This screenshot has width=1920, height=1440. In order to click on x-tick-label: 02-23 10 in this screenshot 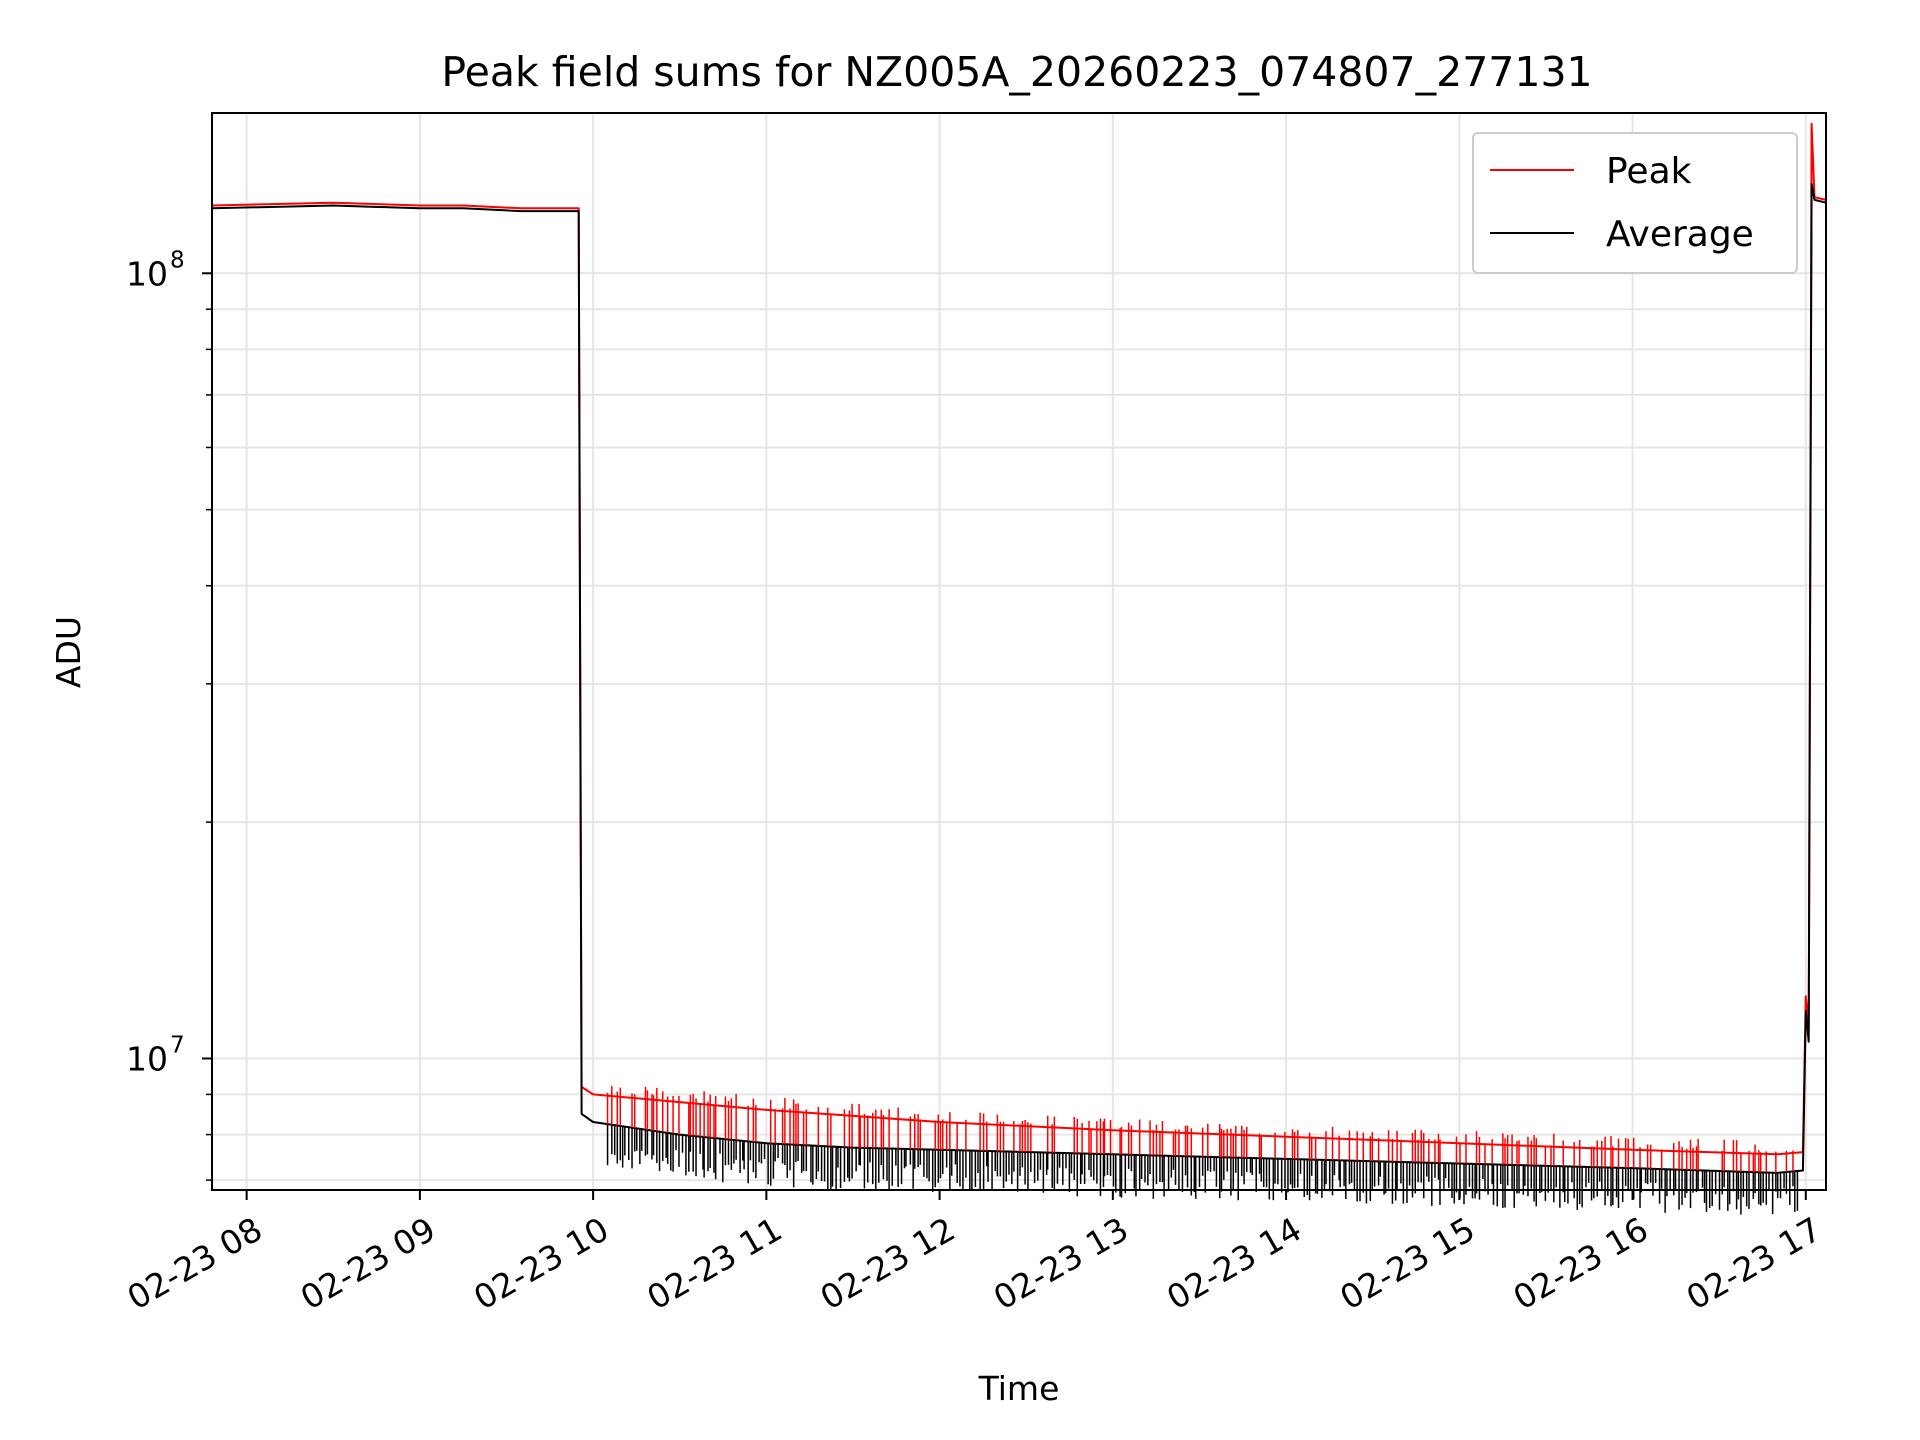, I will do `click(541, 1263)`.